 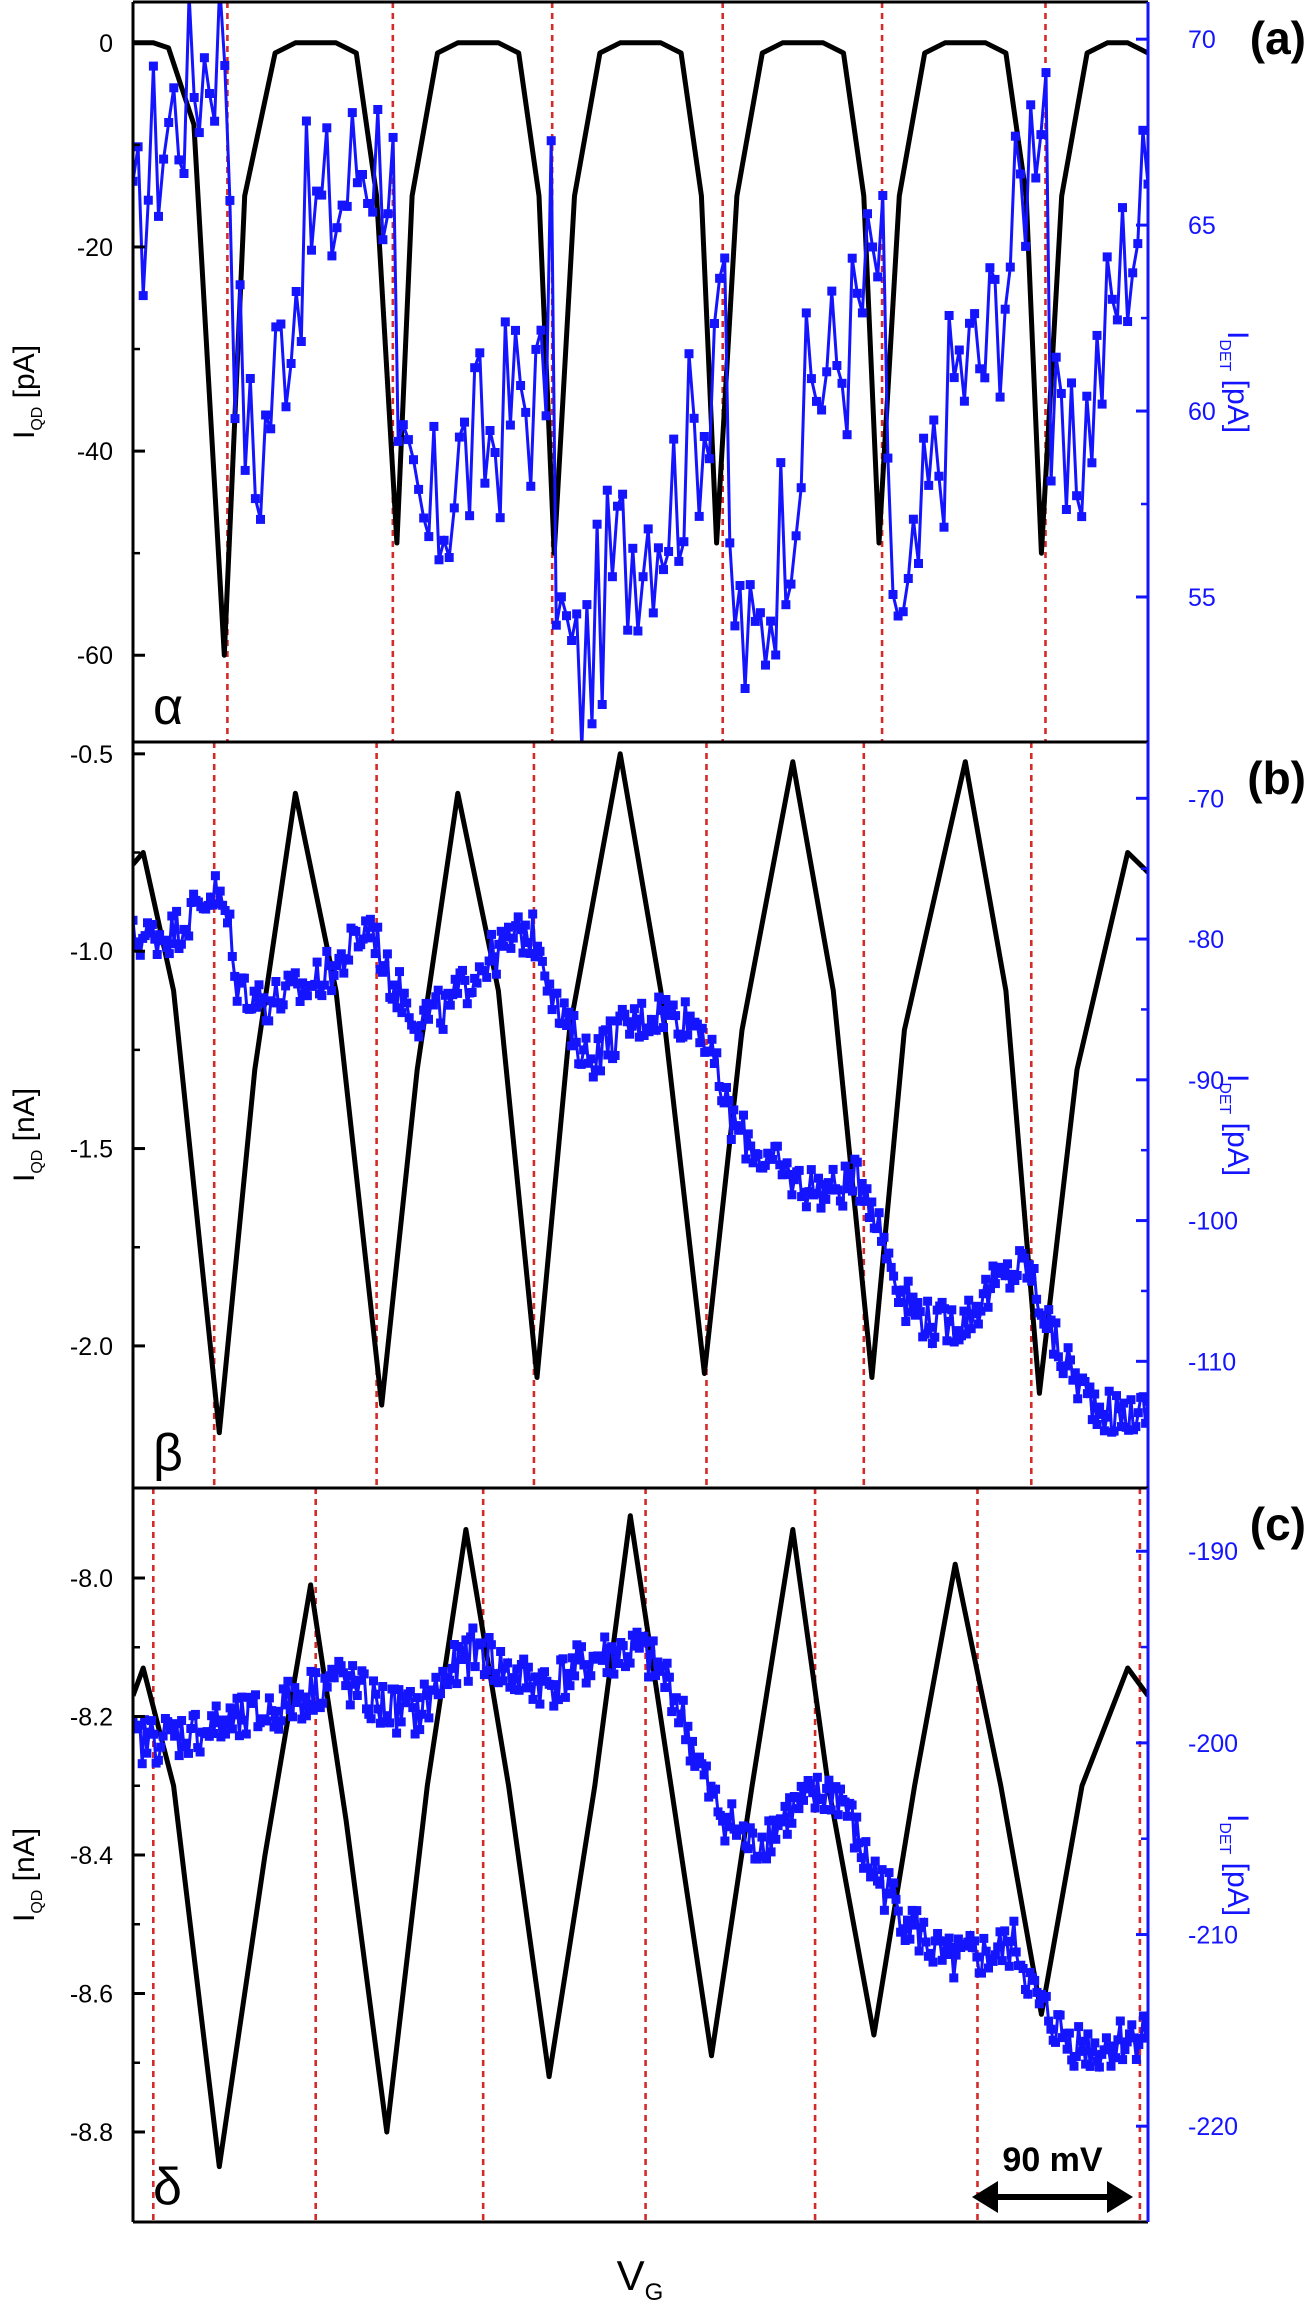 What do you see at coordinates (24, 1859) in the screenshot?
I see `axis-unit: [nA]` at bounding box center [24, 1859].